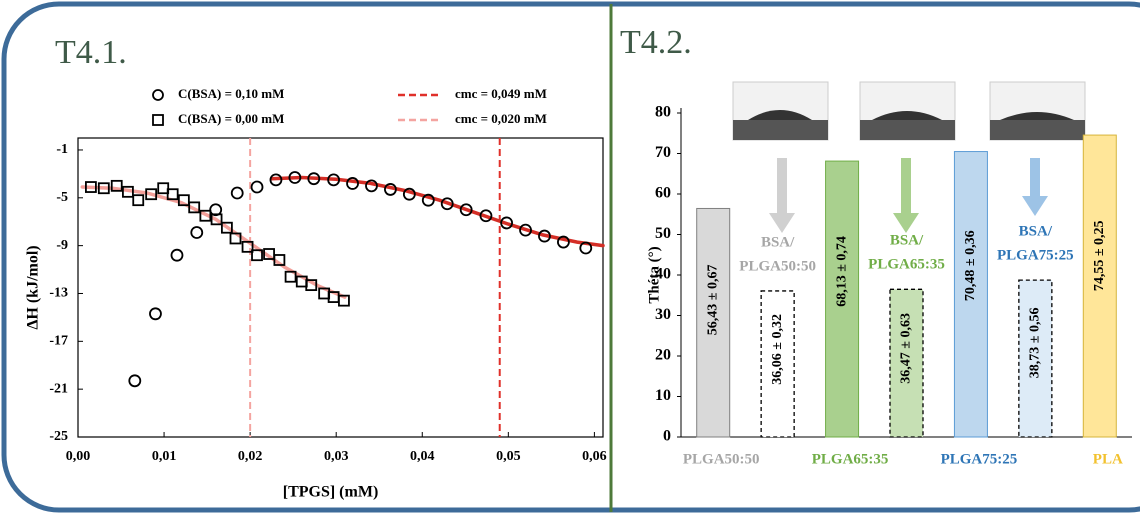 The width and height of the screenshot is (1140, 515). I want to click on y-tick-label: 70, so click(663, 152).